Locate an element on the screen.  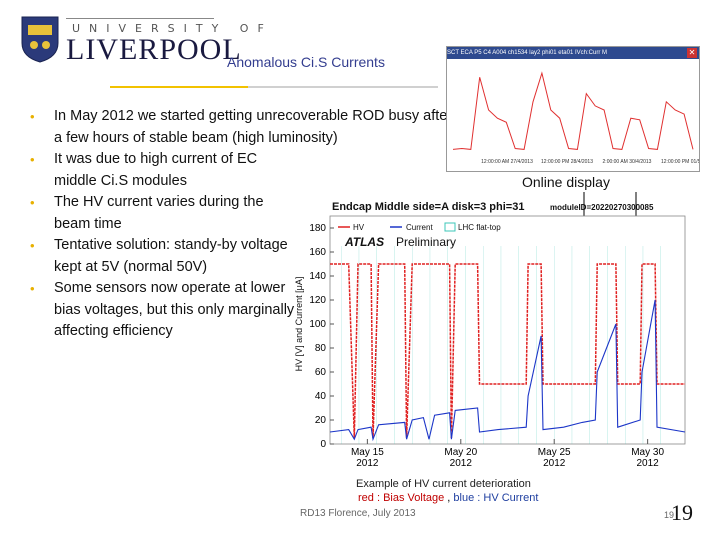
page-number-small: 19 is located at coordinates (669, 515).